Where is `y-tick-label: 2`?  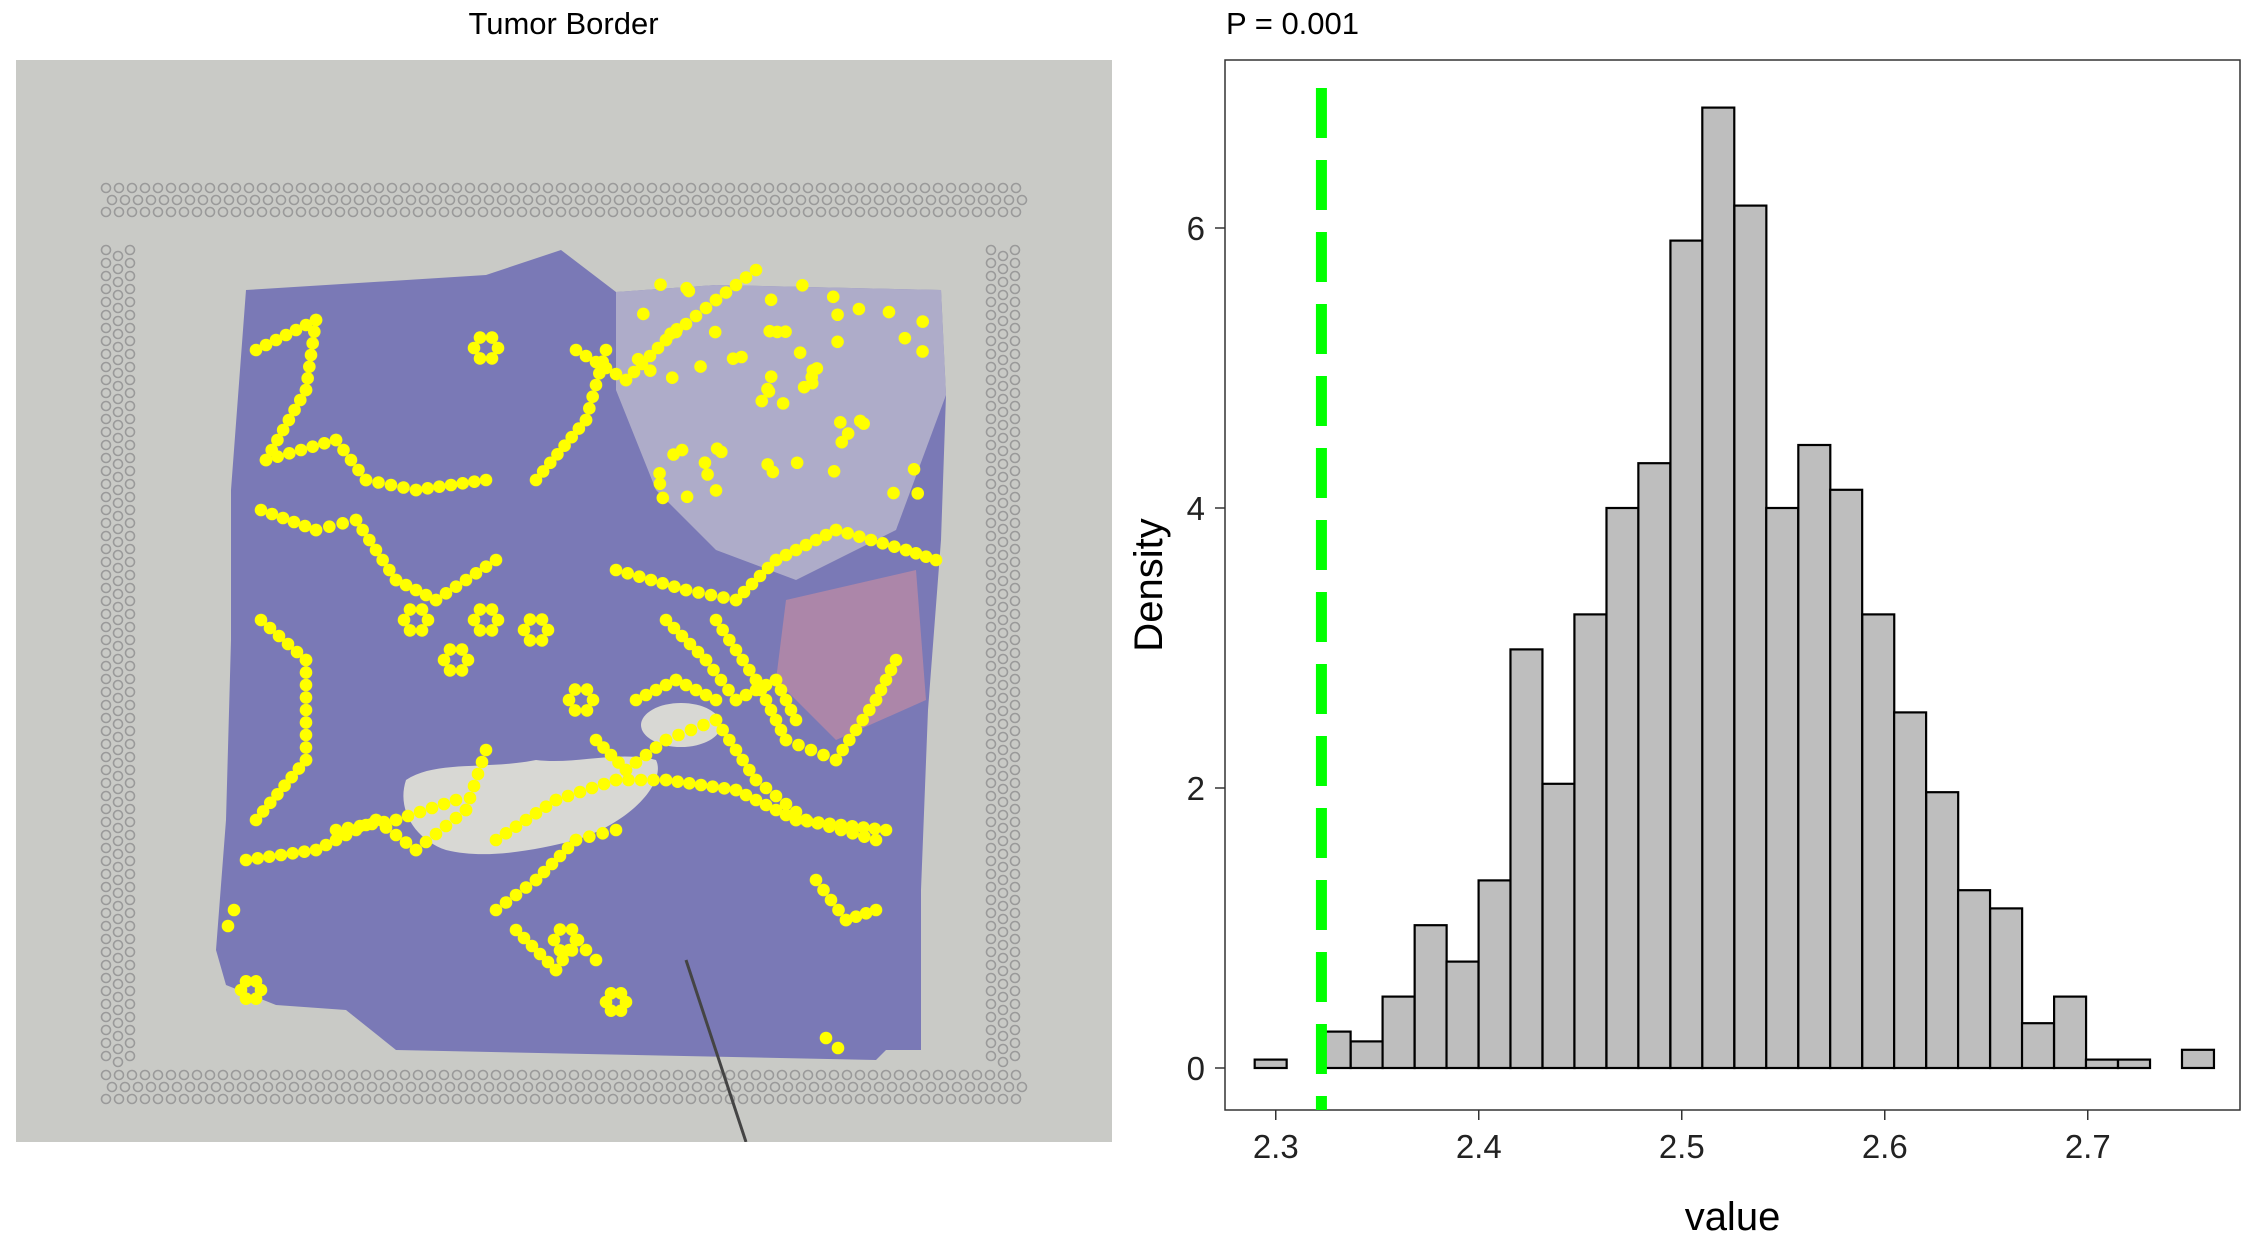 y-tick-label: 2 is located at coordinates (1196, 788).